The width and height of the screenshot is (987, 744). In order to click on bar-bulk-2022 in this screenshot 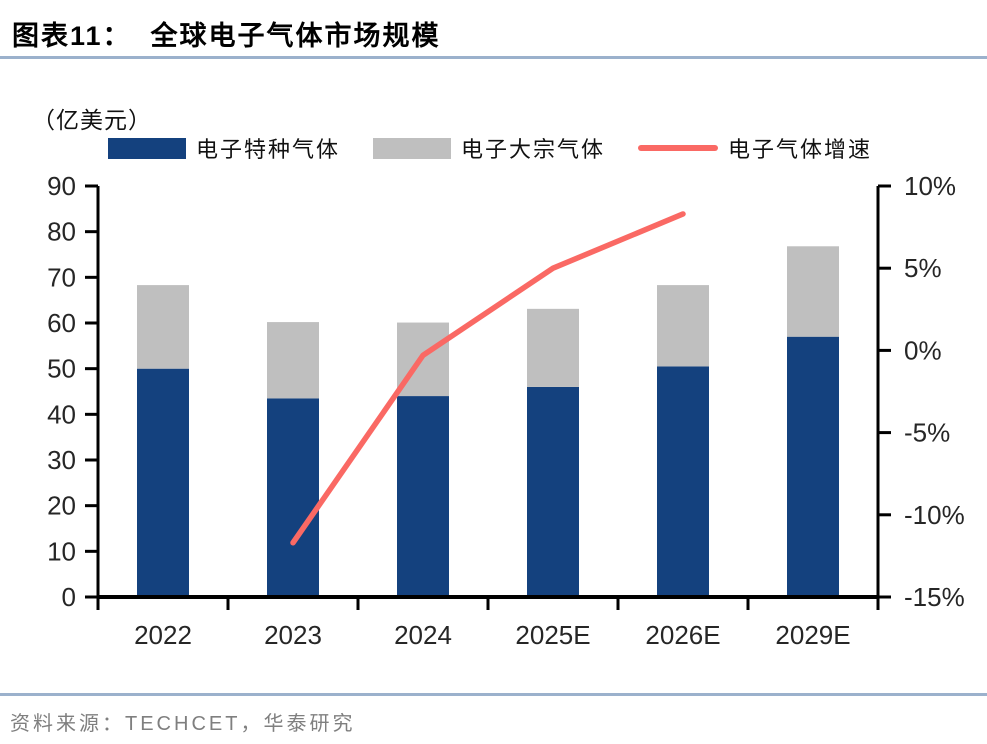, I will do `click(163, 327)`.